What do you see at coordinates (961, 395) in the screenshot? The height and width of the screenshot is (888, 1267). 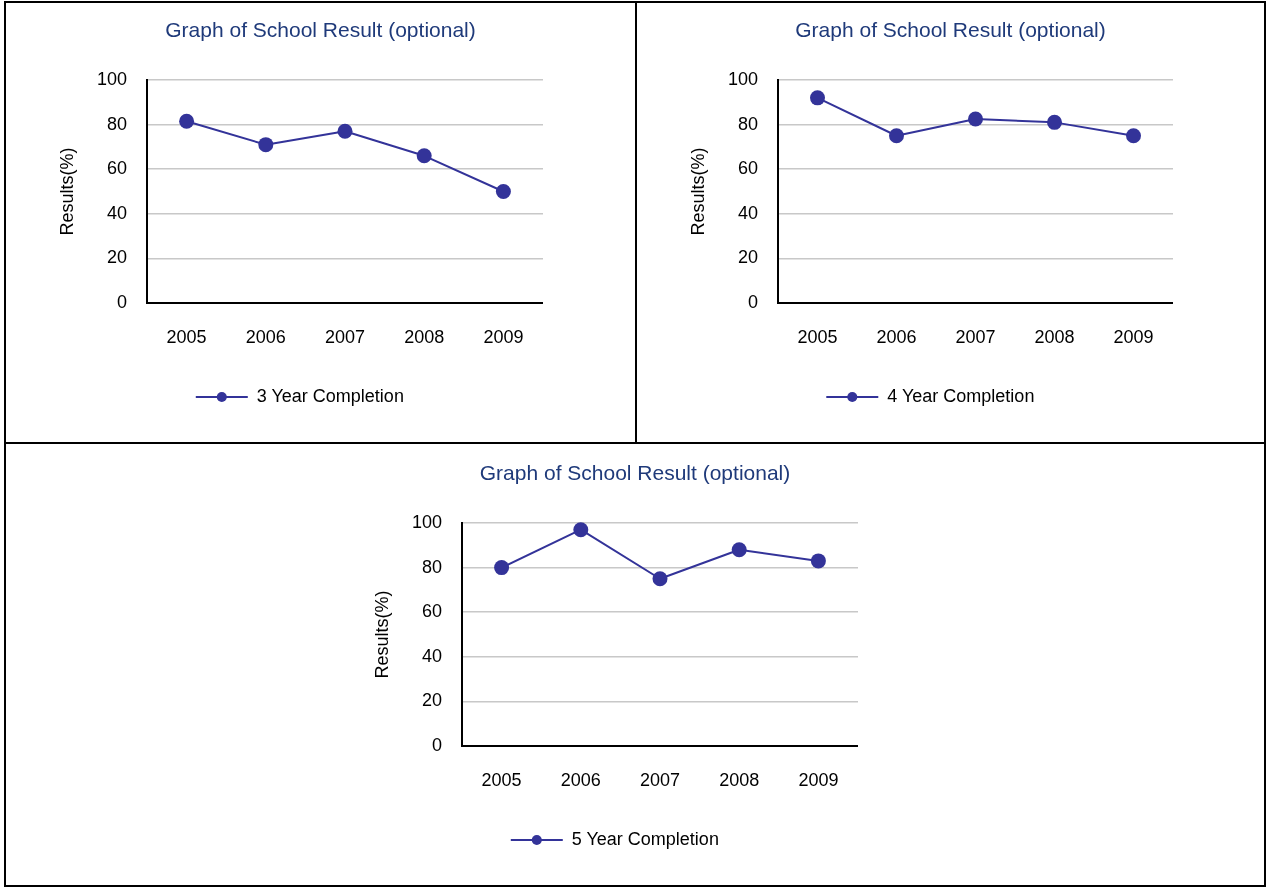 I see `legend-label: 4 Year Completion` at bounding box center [961, 395].